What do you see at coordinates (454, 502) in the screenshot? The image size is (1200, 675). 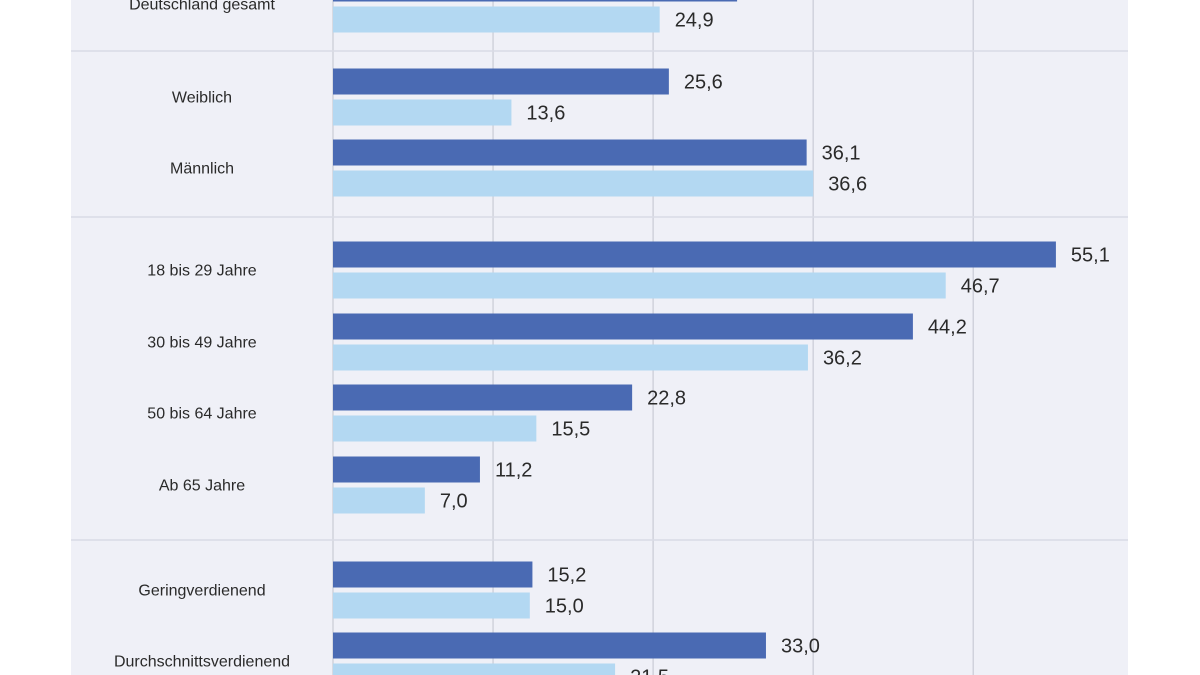 I see `value-label-series2-cat-6: 7,0` at bounding box center [454, 502].